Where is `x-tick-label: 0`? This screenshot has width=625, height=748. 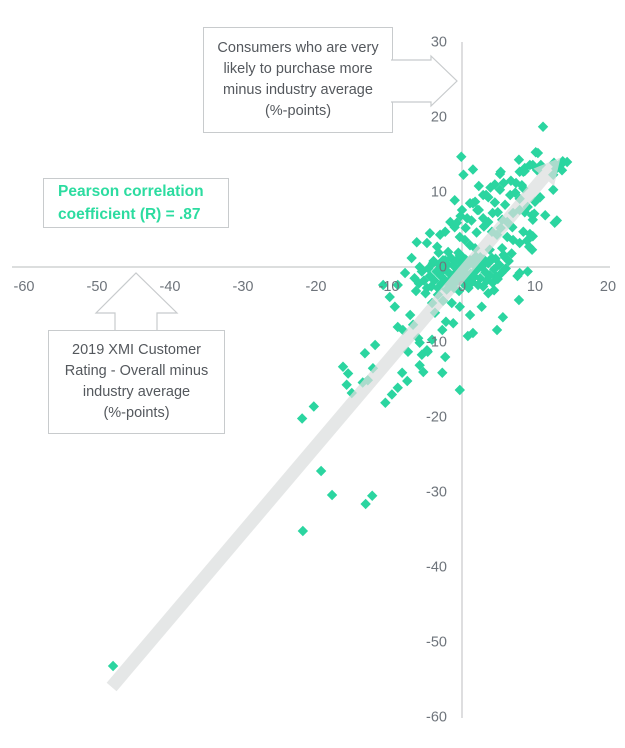
x-tick-label: 0 is located at coordinates (462, 287).